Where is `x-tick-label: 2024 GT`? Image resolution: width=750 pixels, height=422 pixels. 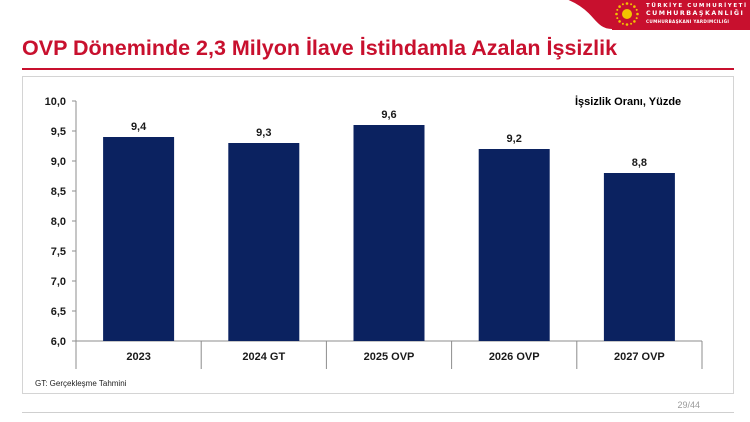 x-tick-label: 2024 GT is located at coordinates (263, 357).